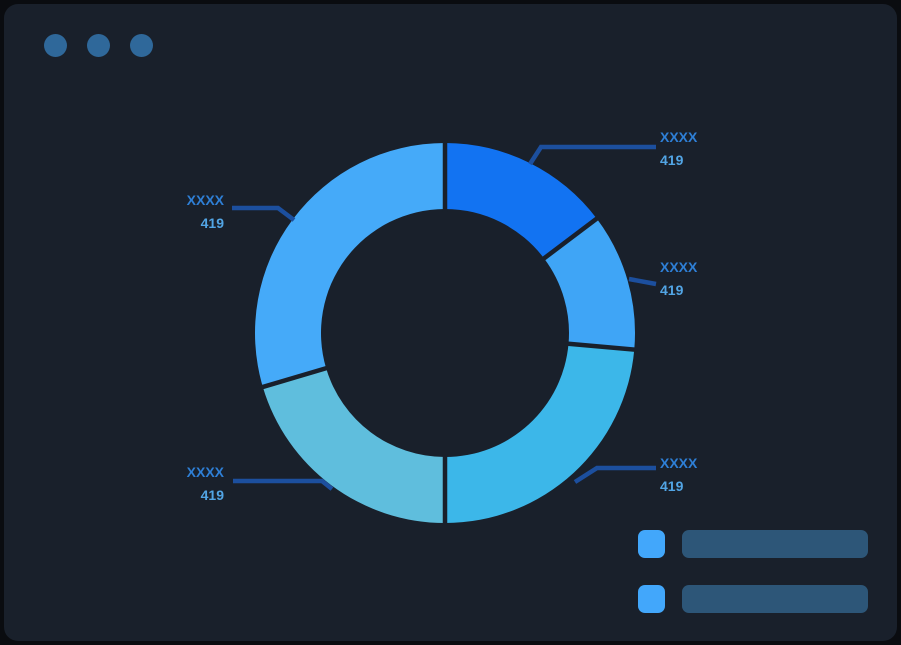  Describe the element at coordinates (592, 155) in the screenshot. I see `connector-top-right-icon` at that location.